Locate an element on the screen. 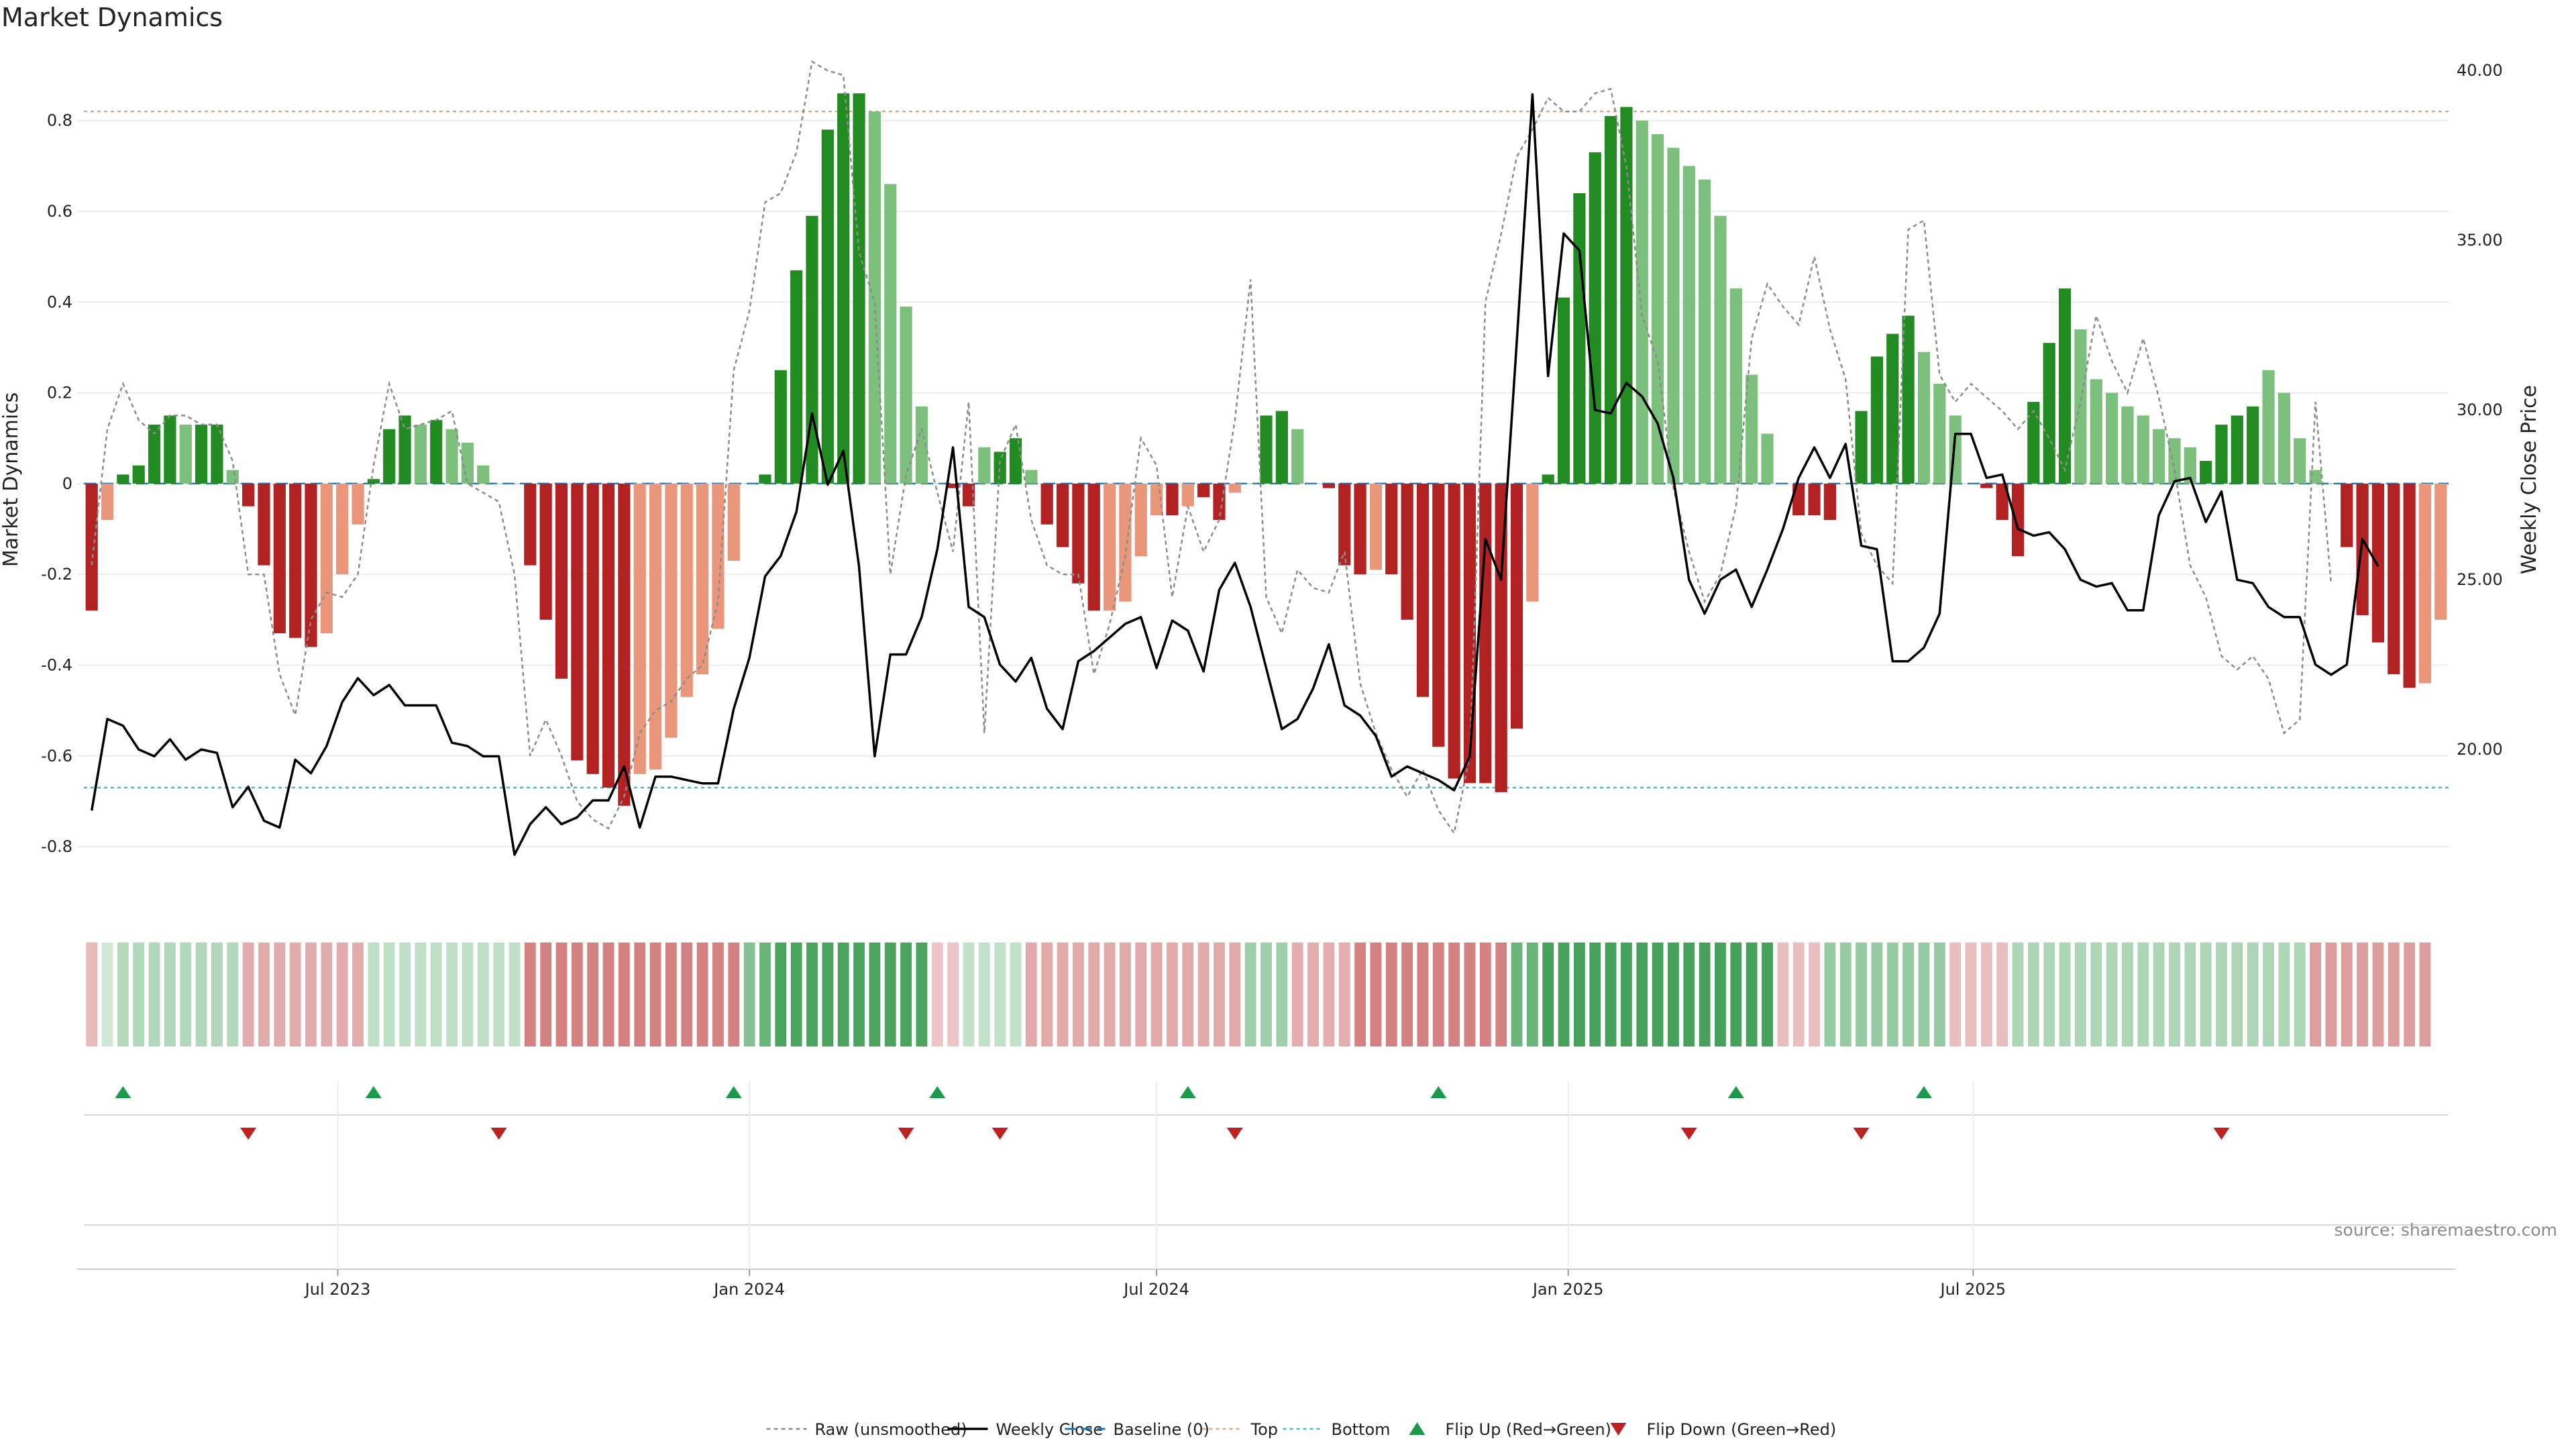  left-tick-label: 0 is located at coordinates (67, 483).